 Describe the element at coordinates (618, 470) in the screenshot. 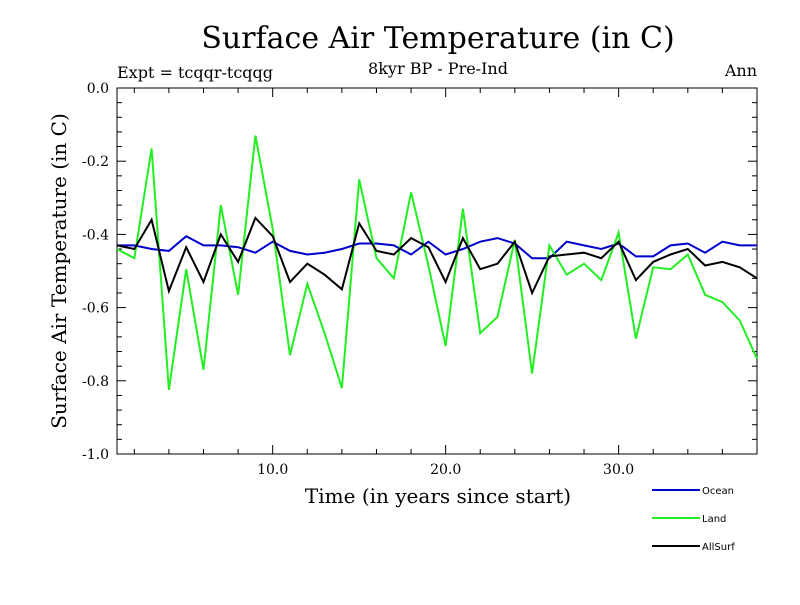

I see `x-tick-label: 30.0` at that location.